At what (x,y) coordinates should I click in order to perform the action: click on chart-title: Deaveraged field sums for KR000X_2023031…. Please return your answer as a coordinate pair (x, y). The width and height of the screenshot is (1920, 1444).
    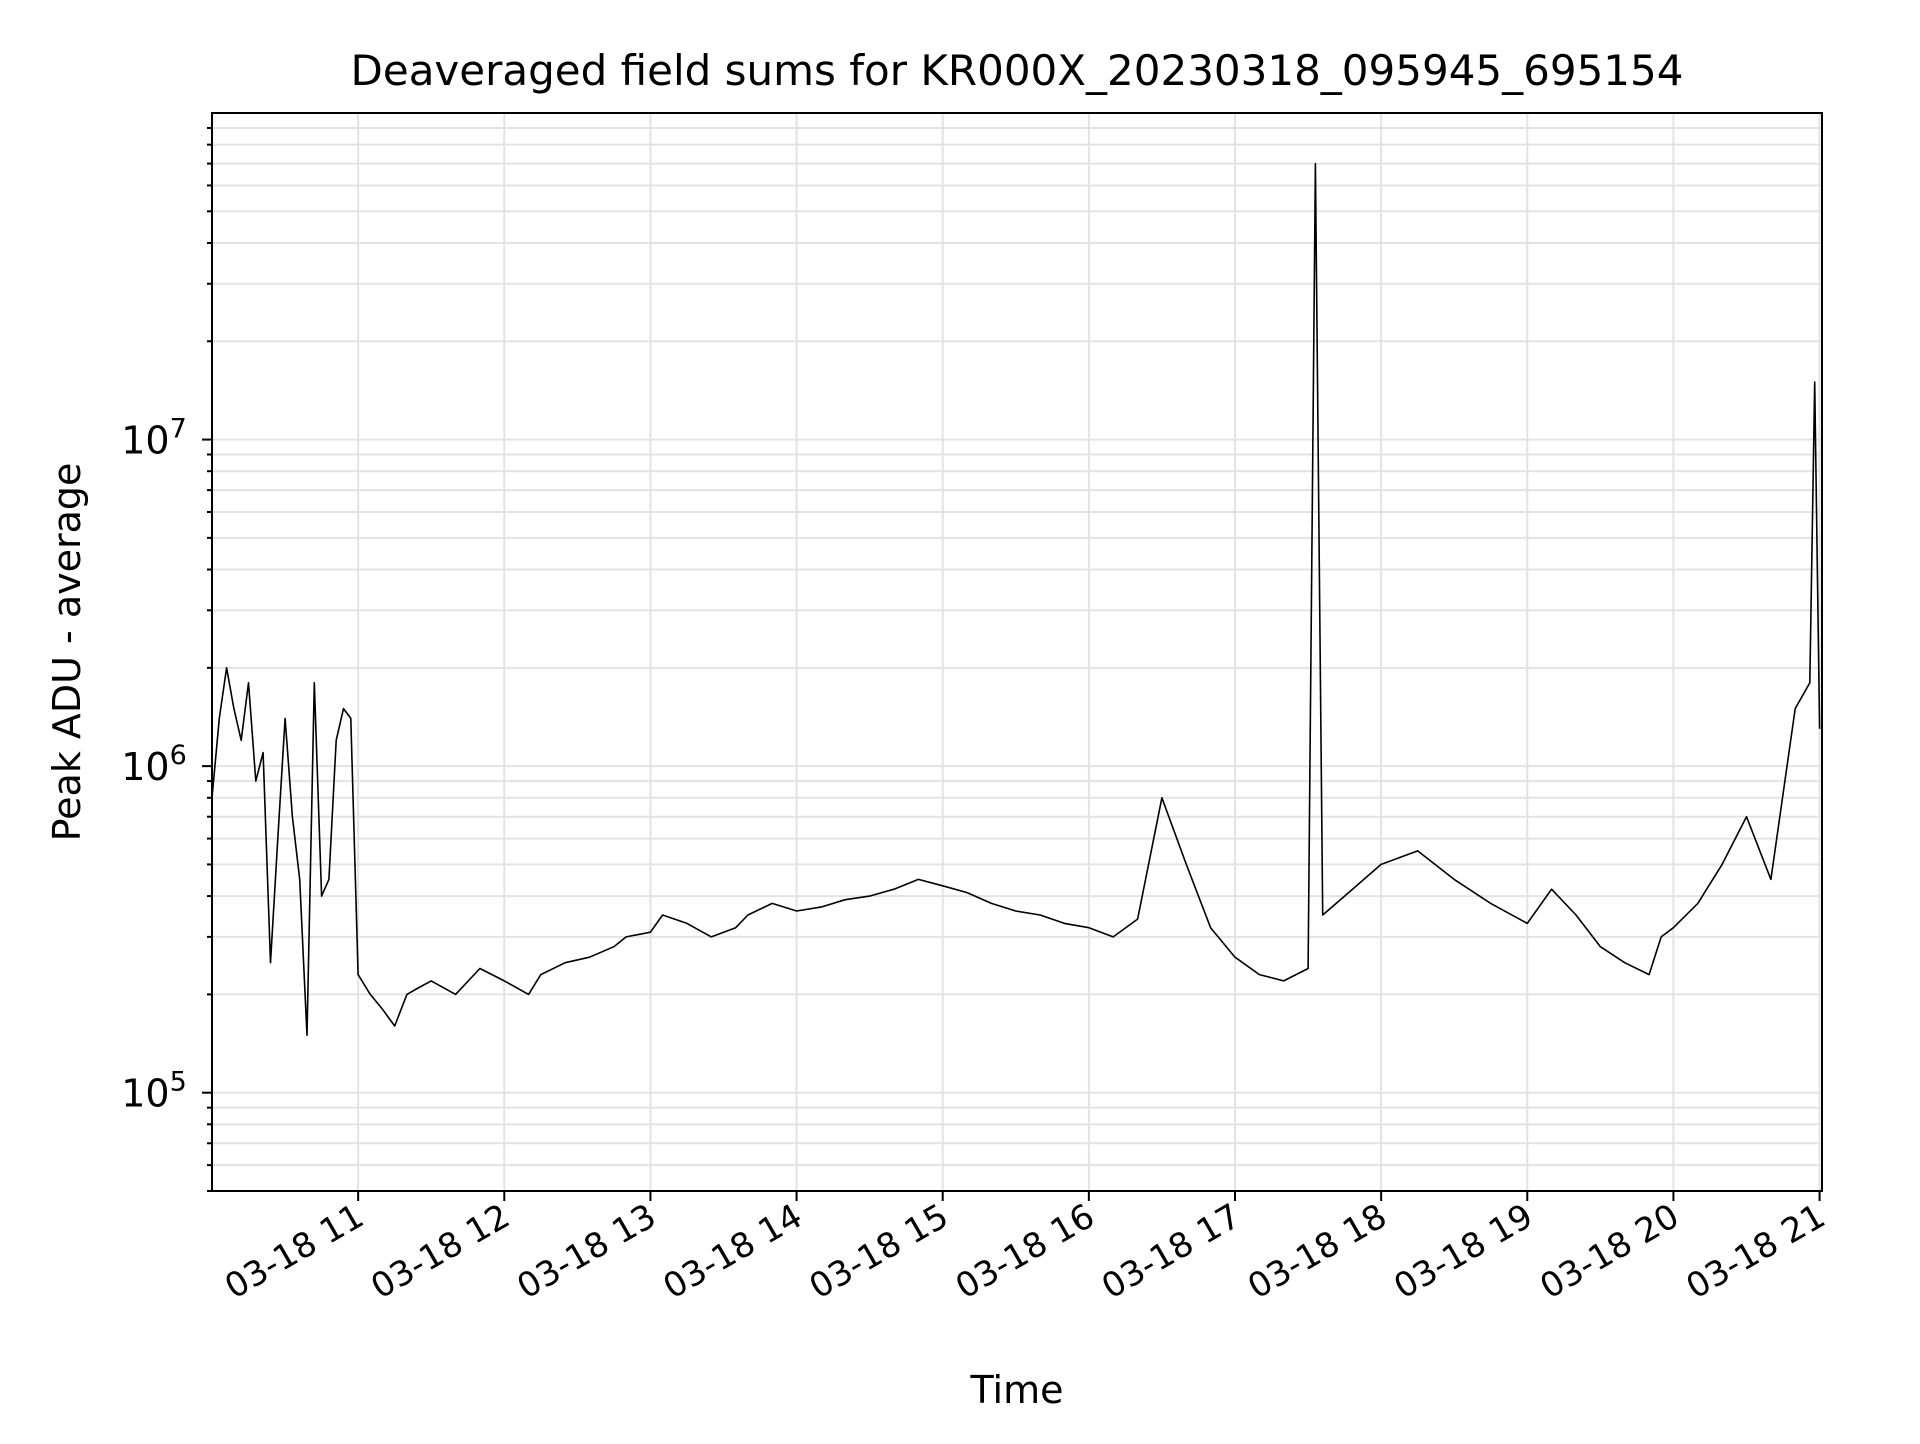
    Looking at the image, I should click on (1017, 70).